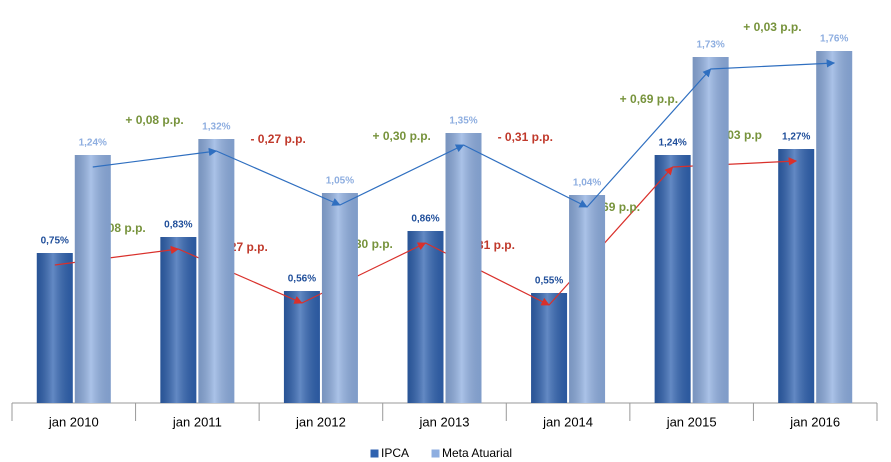  I want to click on value-label: 1,73%, so click(710, 45).